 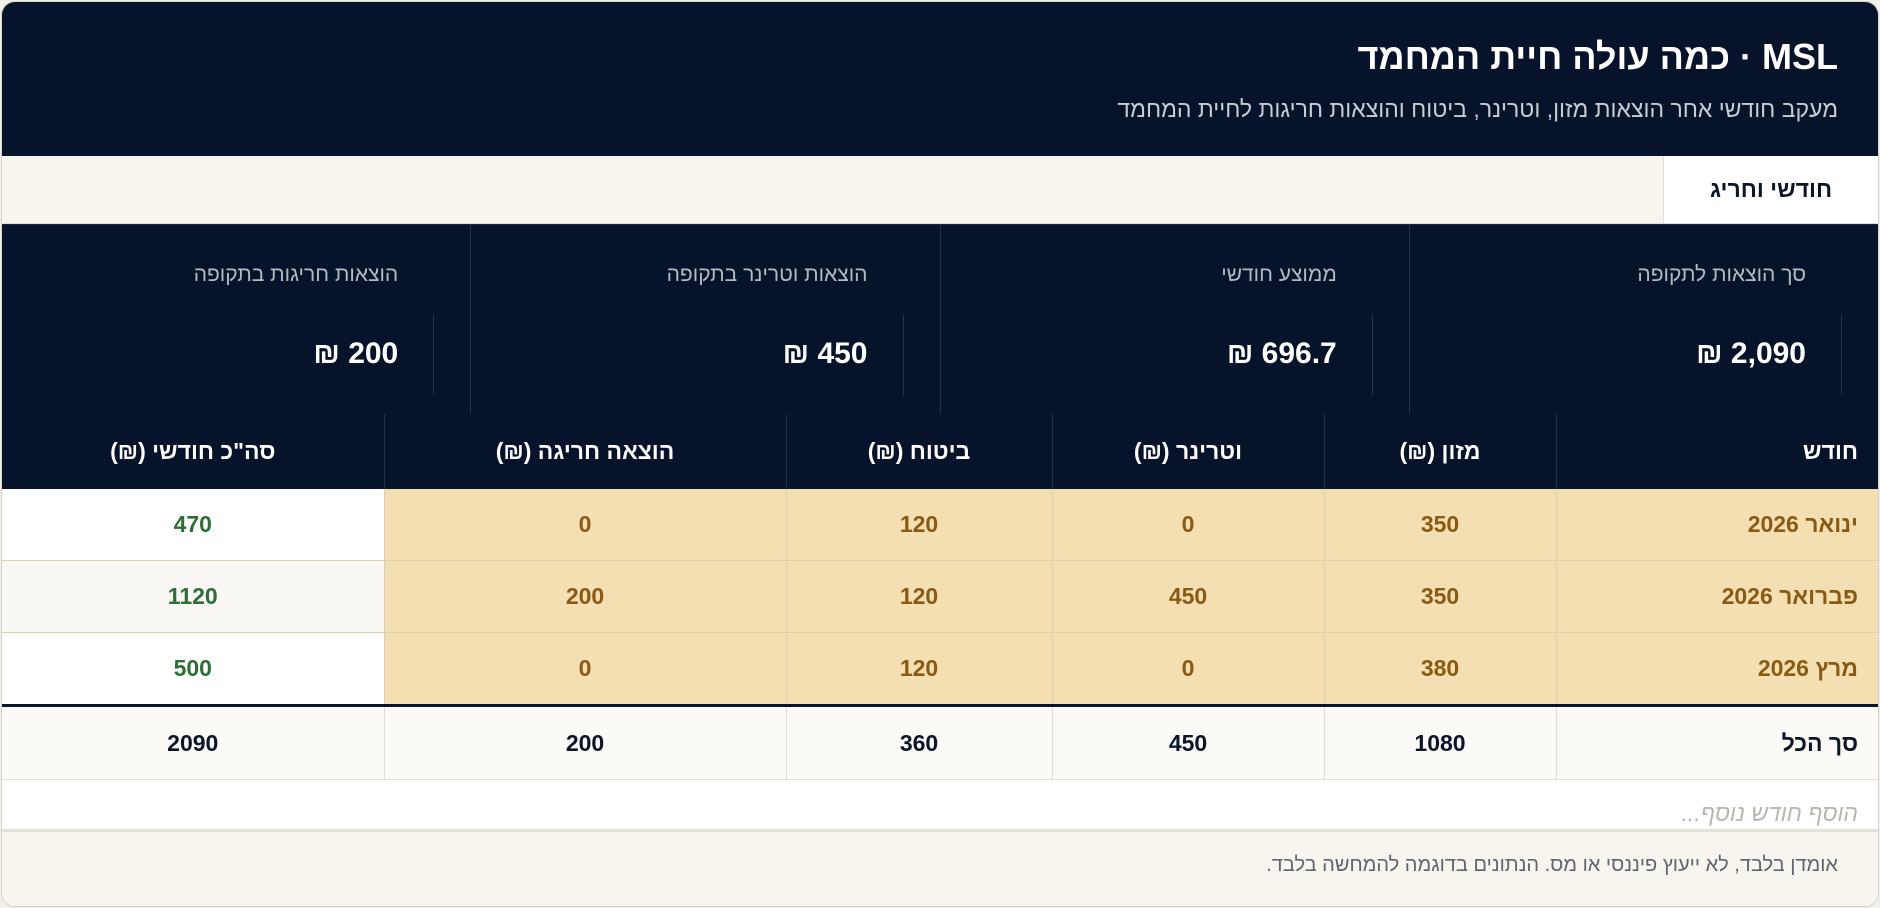 I want to click on column-header-unusual: הוצאה חריגה (₪), so click(x=584, y=451).